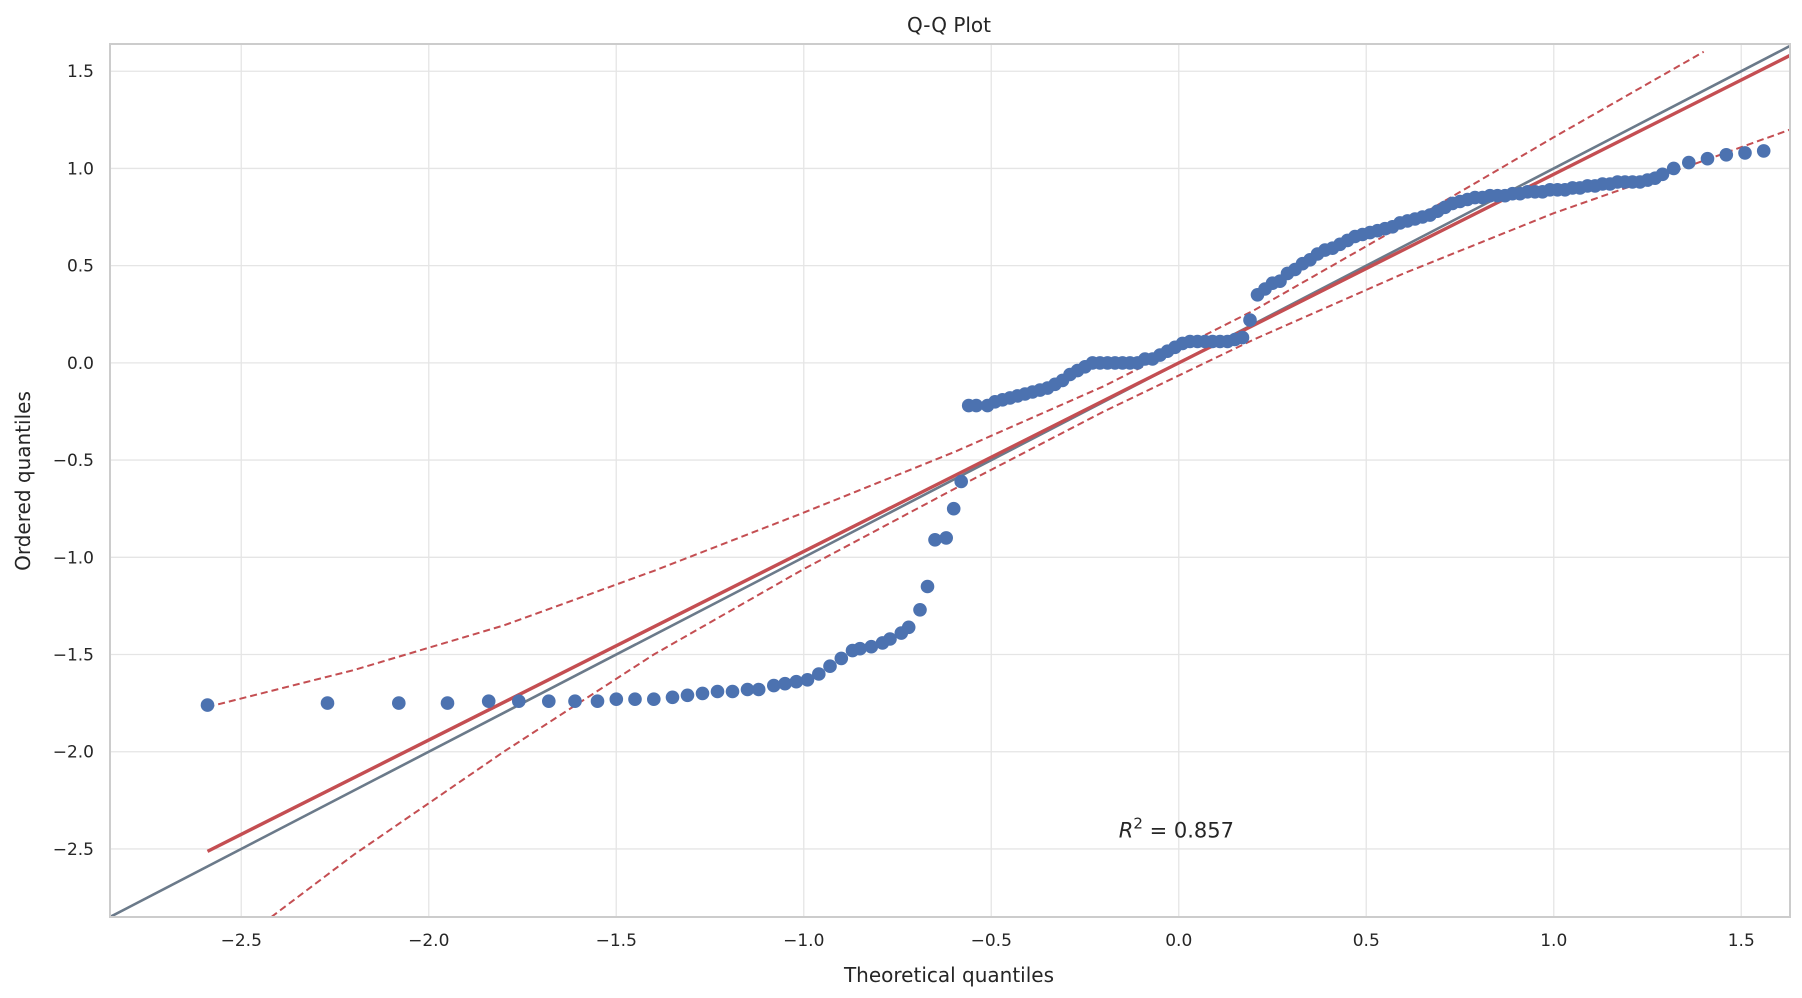 Image resolution: width=1802 pixels, height=998 pixels. What do you see at coordinates (241, 941) in the screenshot?
I see `x-tick-label: −2.5` at bounding box center [241, 941].